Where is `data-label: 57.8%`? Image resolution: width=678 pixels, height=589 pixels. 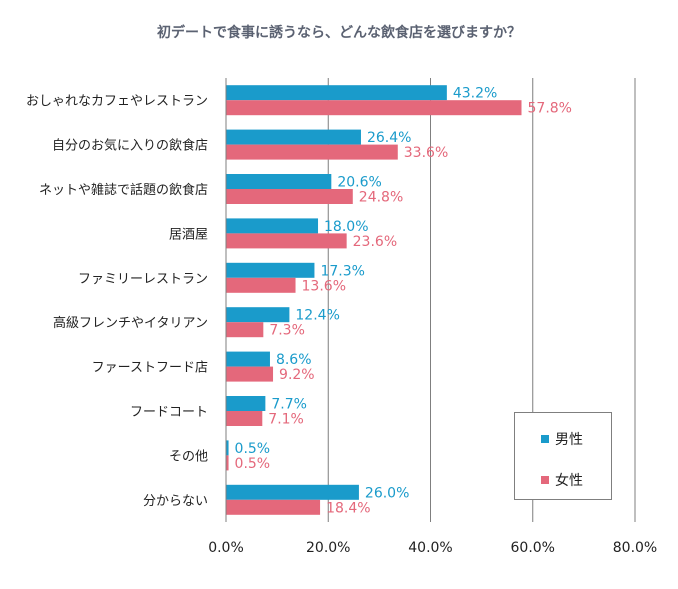
data-label: 57.8% is located at coordinates (550, 109).